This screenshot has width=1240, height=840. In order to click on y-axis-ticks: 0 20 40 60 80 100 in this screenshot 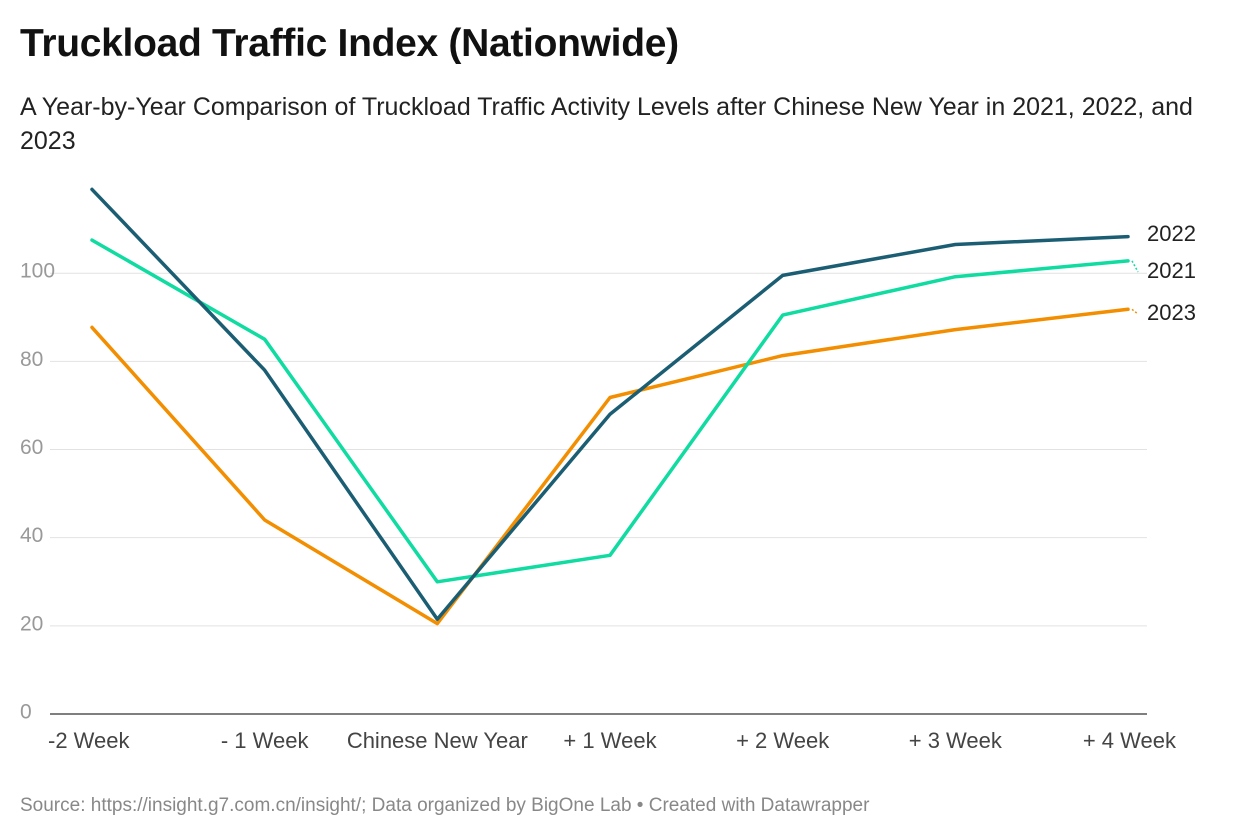, I will do `click(37, 492)`.